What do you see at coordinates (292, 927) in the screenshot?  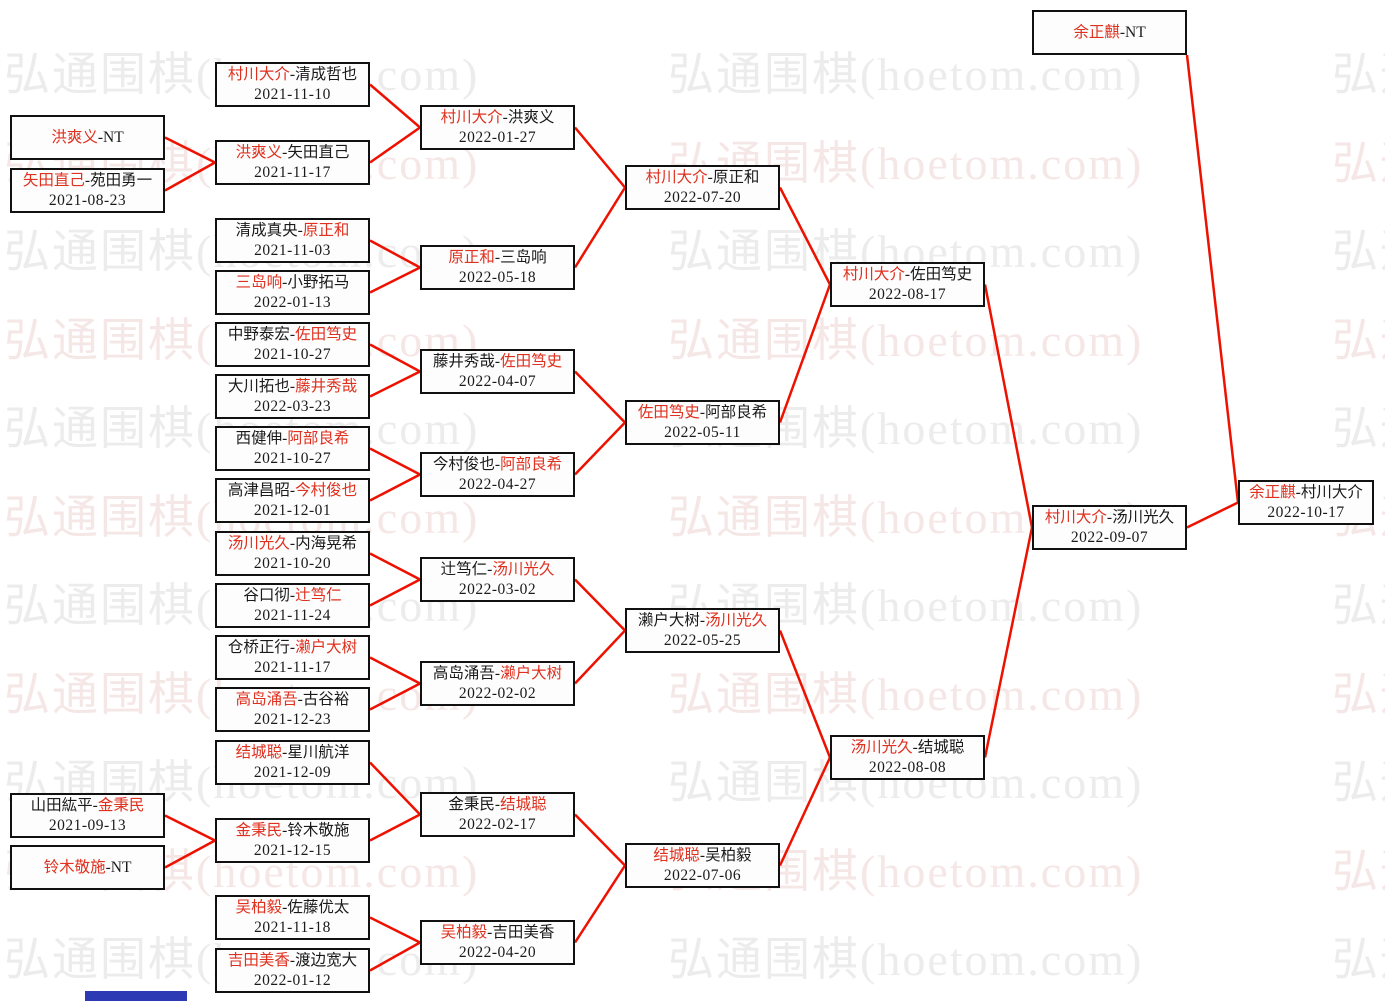 I see `match-date: 2021-11-18` at bounding box center [292, 927].